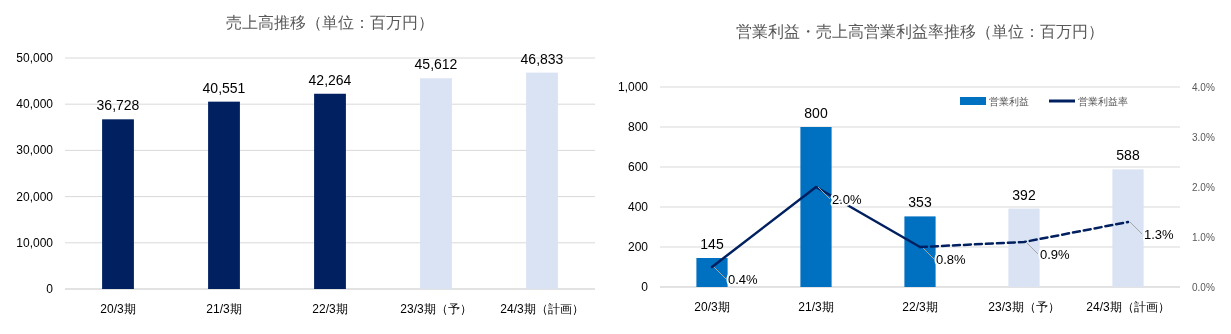  Describe the element at coordinates (920, 31) in the screenshot. I see `chart-title: 営業利益・売上高営業利益率推移（単位：百万円）` at that location.